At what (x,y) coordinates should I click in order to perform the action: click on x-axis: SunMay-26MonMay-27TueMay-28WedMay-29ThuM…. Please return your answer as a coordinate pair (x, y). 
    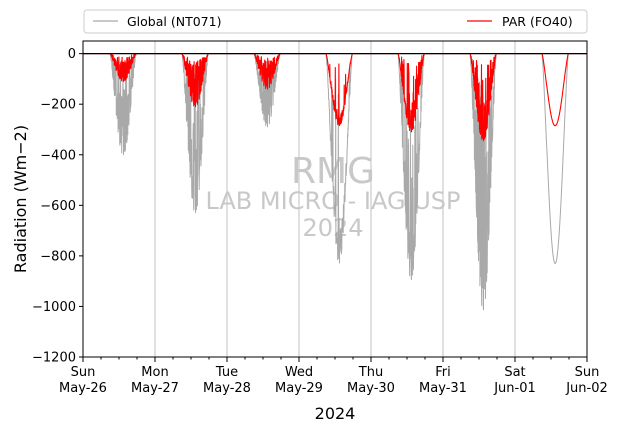
    Looking at the image, I should click on (333, 376).